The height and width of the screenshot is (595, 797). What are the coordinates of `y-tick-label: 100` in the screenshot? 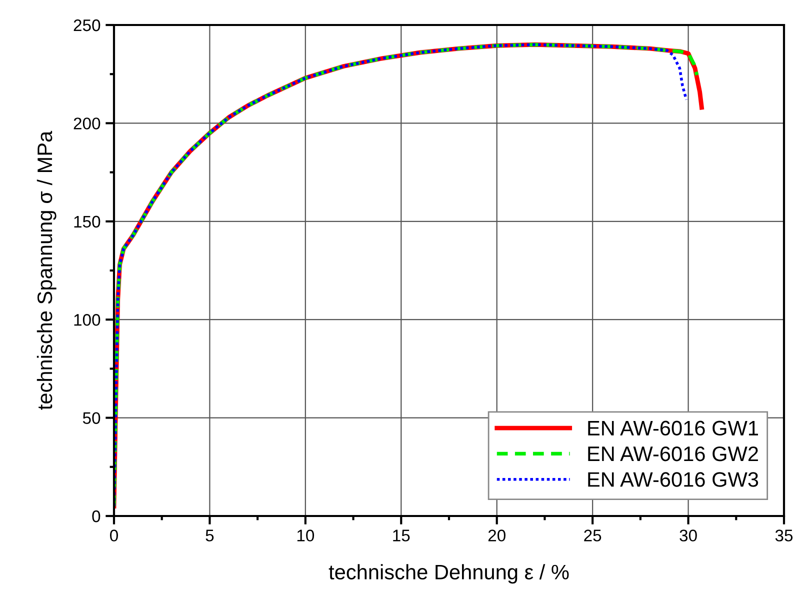 It's located at (87, 320).